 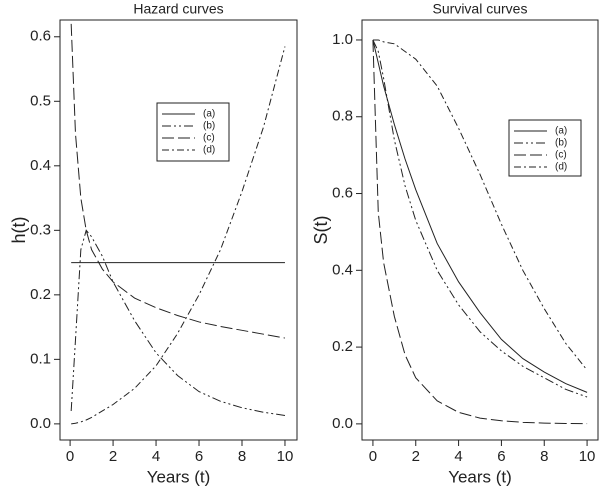 I want to click on y-tick-label: 1.0, so click(x=342, y=39).